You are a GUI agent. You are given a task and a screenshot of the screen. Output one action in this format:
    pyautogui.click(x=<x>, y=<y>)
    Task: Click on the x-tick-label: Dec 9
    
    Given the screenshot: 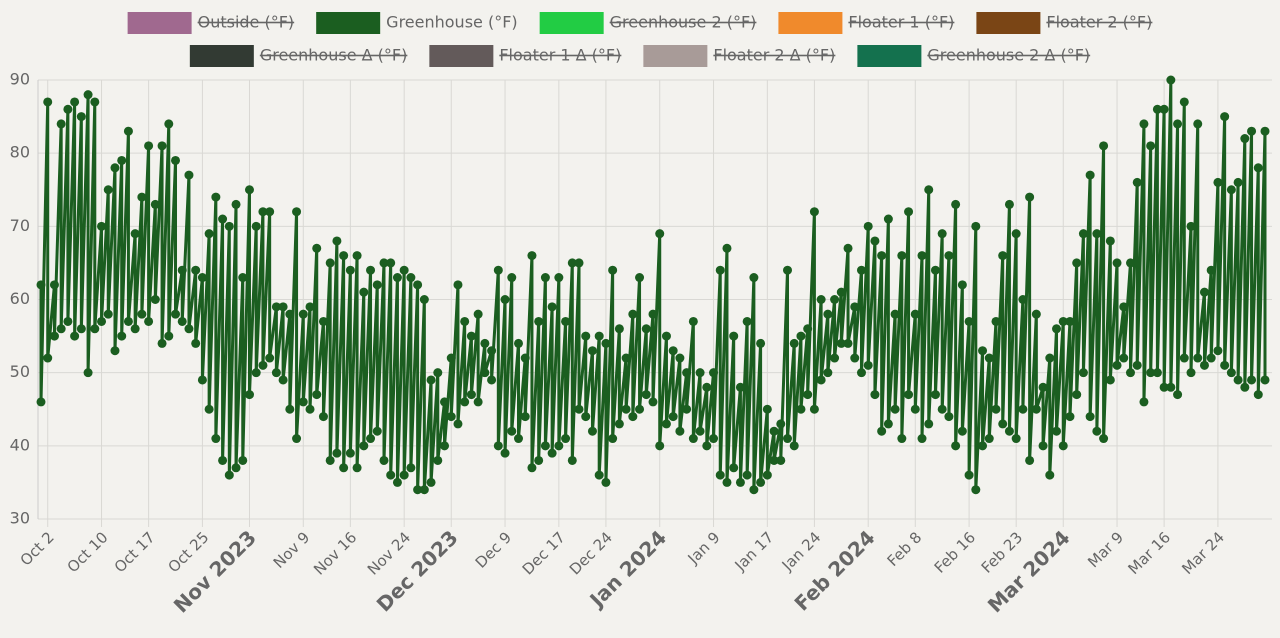 What is the action you would take?
    pyautogui.click(x=493, y=549)
    